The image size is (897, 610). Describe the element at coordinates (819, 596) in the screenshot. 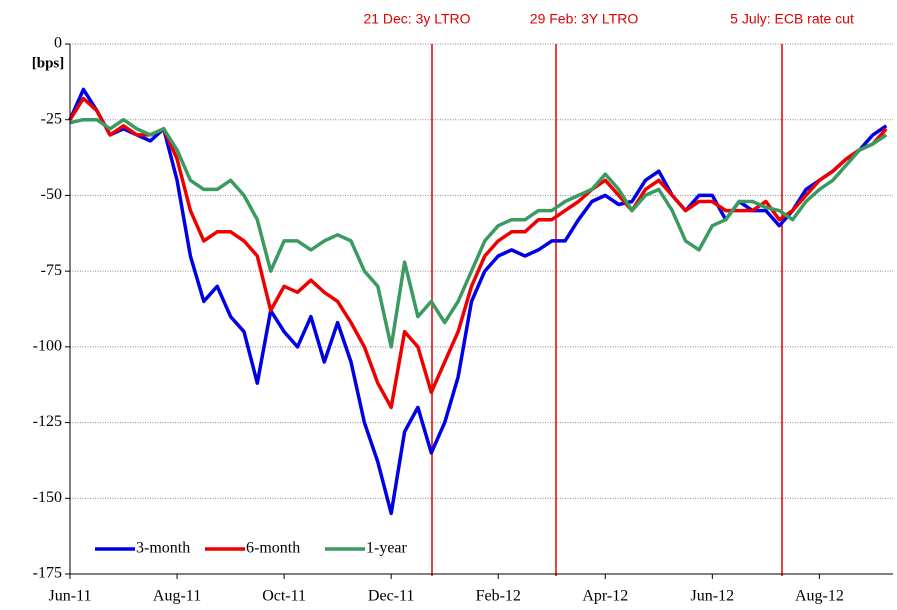

I see `x-tick-label: Aug-12` at that location.